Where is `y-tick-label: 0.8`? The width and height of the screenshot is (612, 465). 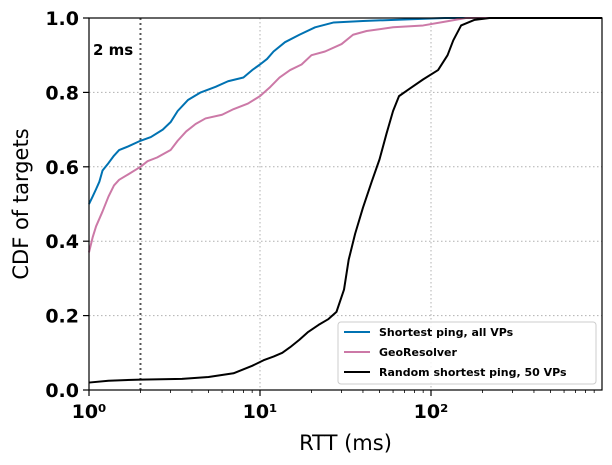
y-tick-label: 0.8 is located at coordinates (62, 93).